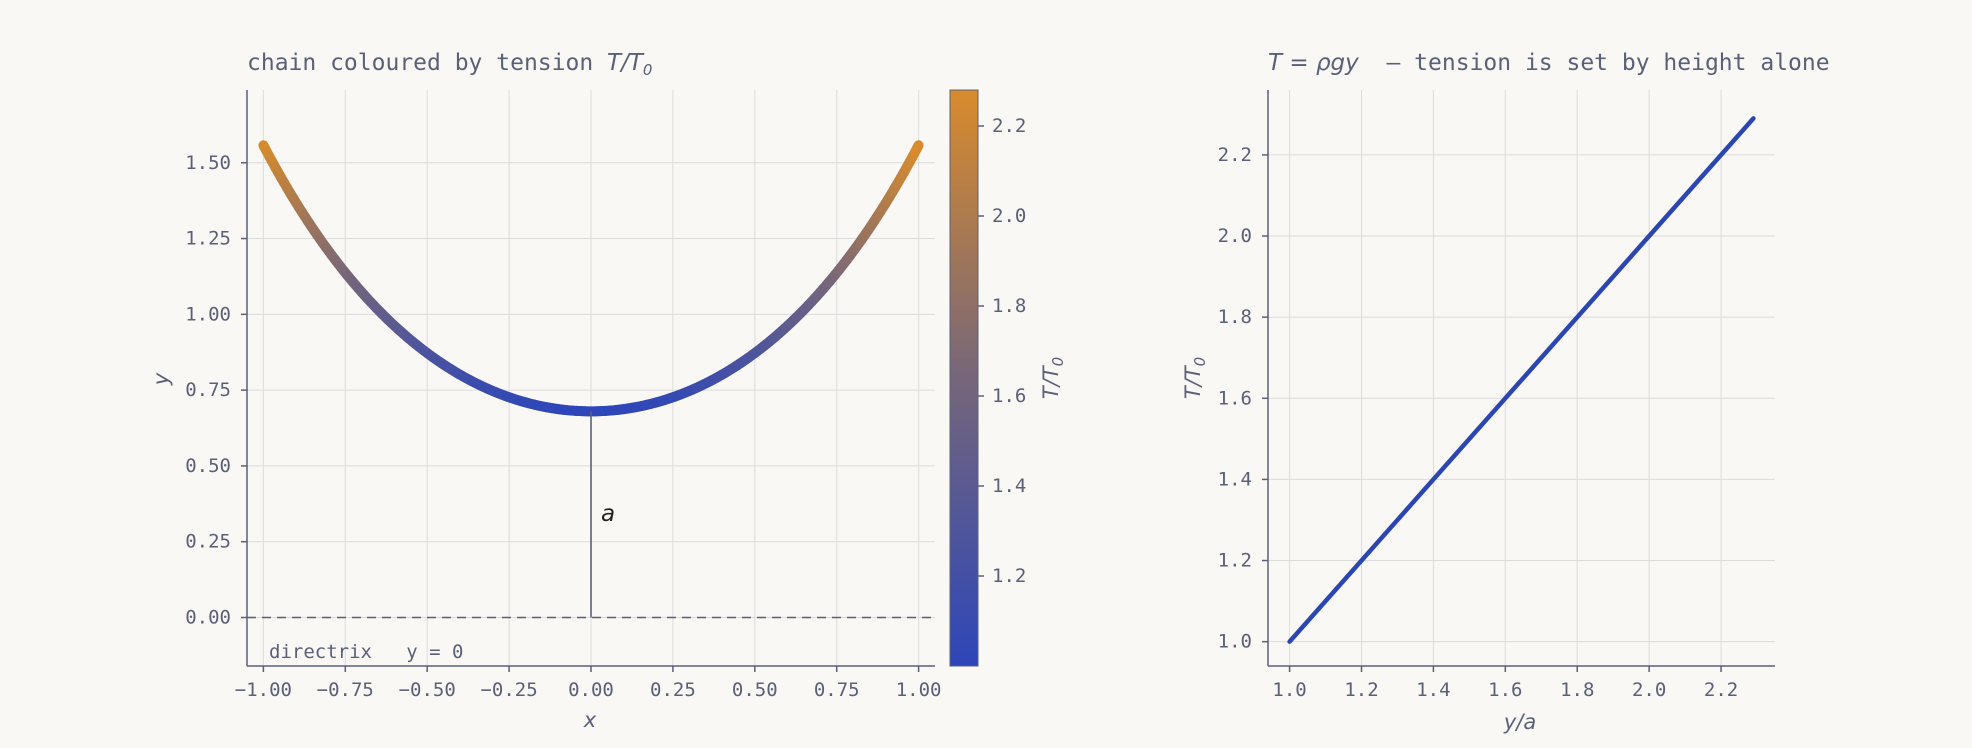 This screenshot has width=1972, height=748. Describe the element at coordinates (366, 652) in the screenshot. I see `directrix-label: directrix y = 0` at that location.